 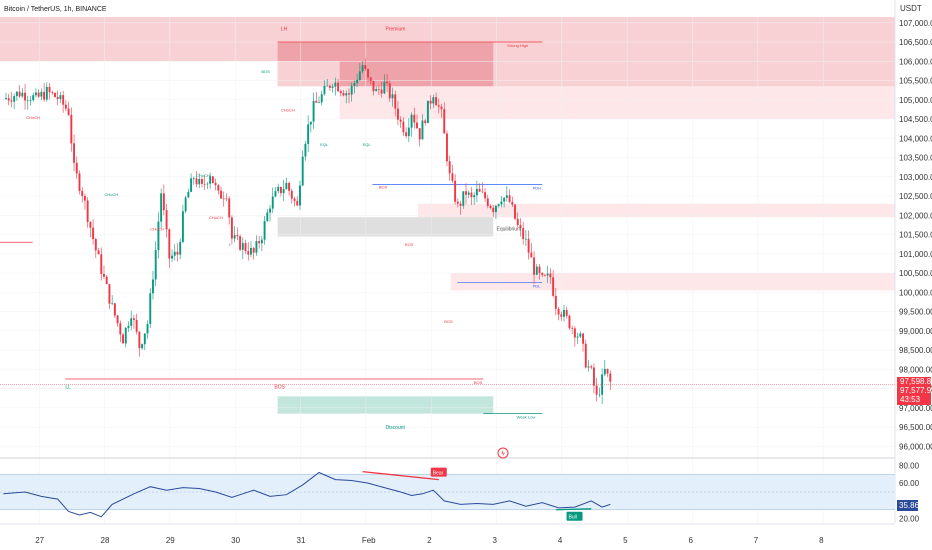 I want to click on rsi-panel: Bear Bull, so click(x=447, y=489).